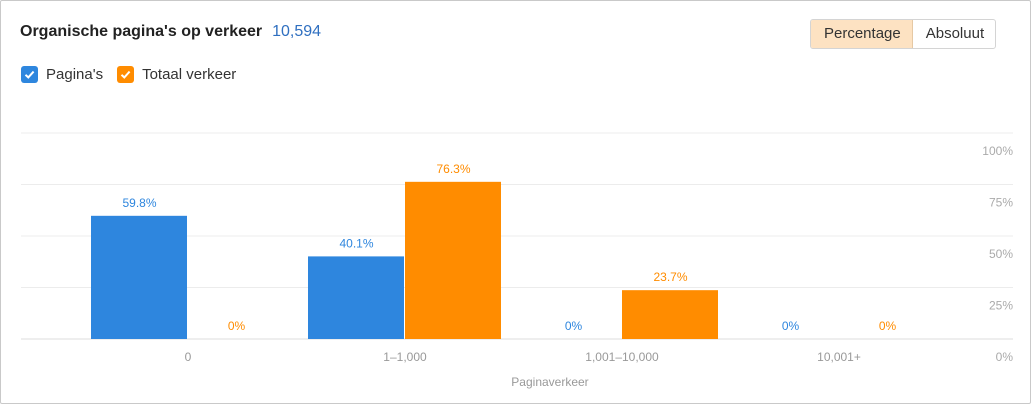  I want to click on y-tick-label: 100%, so click(997, 151).